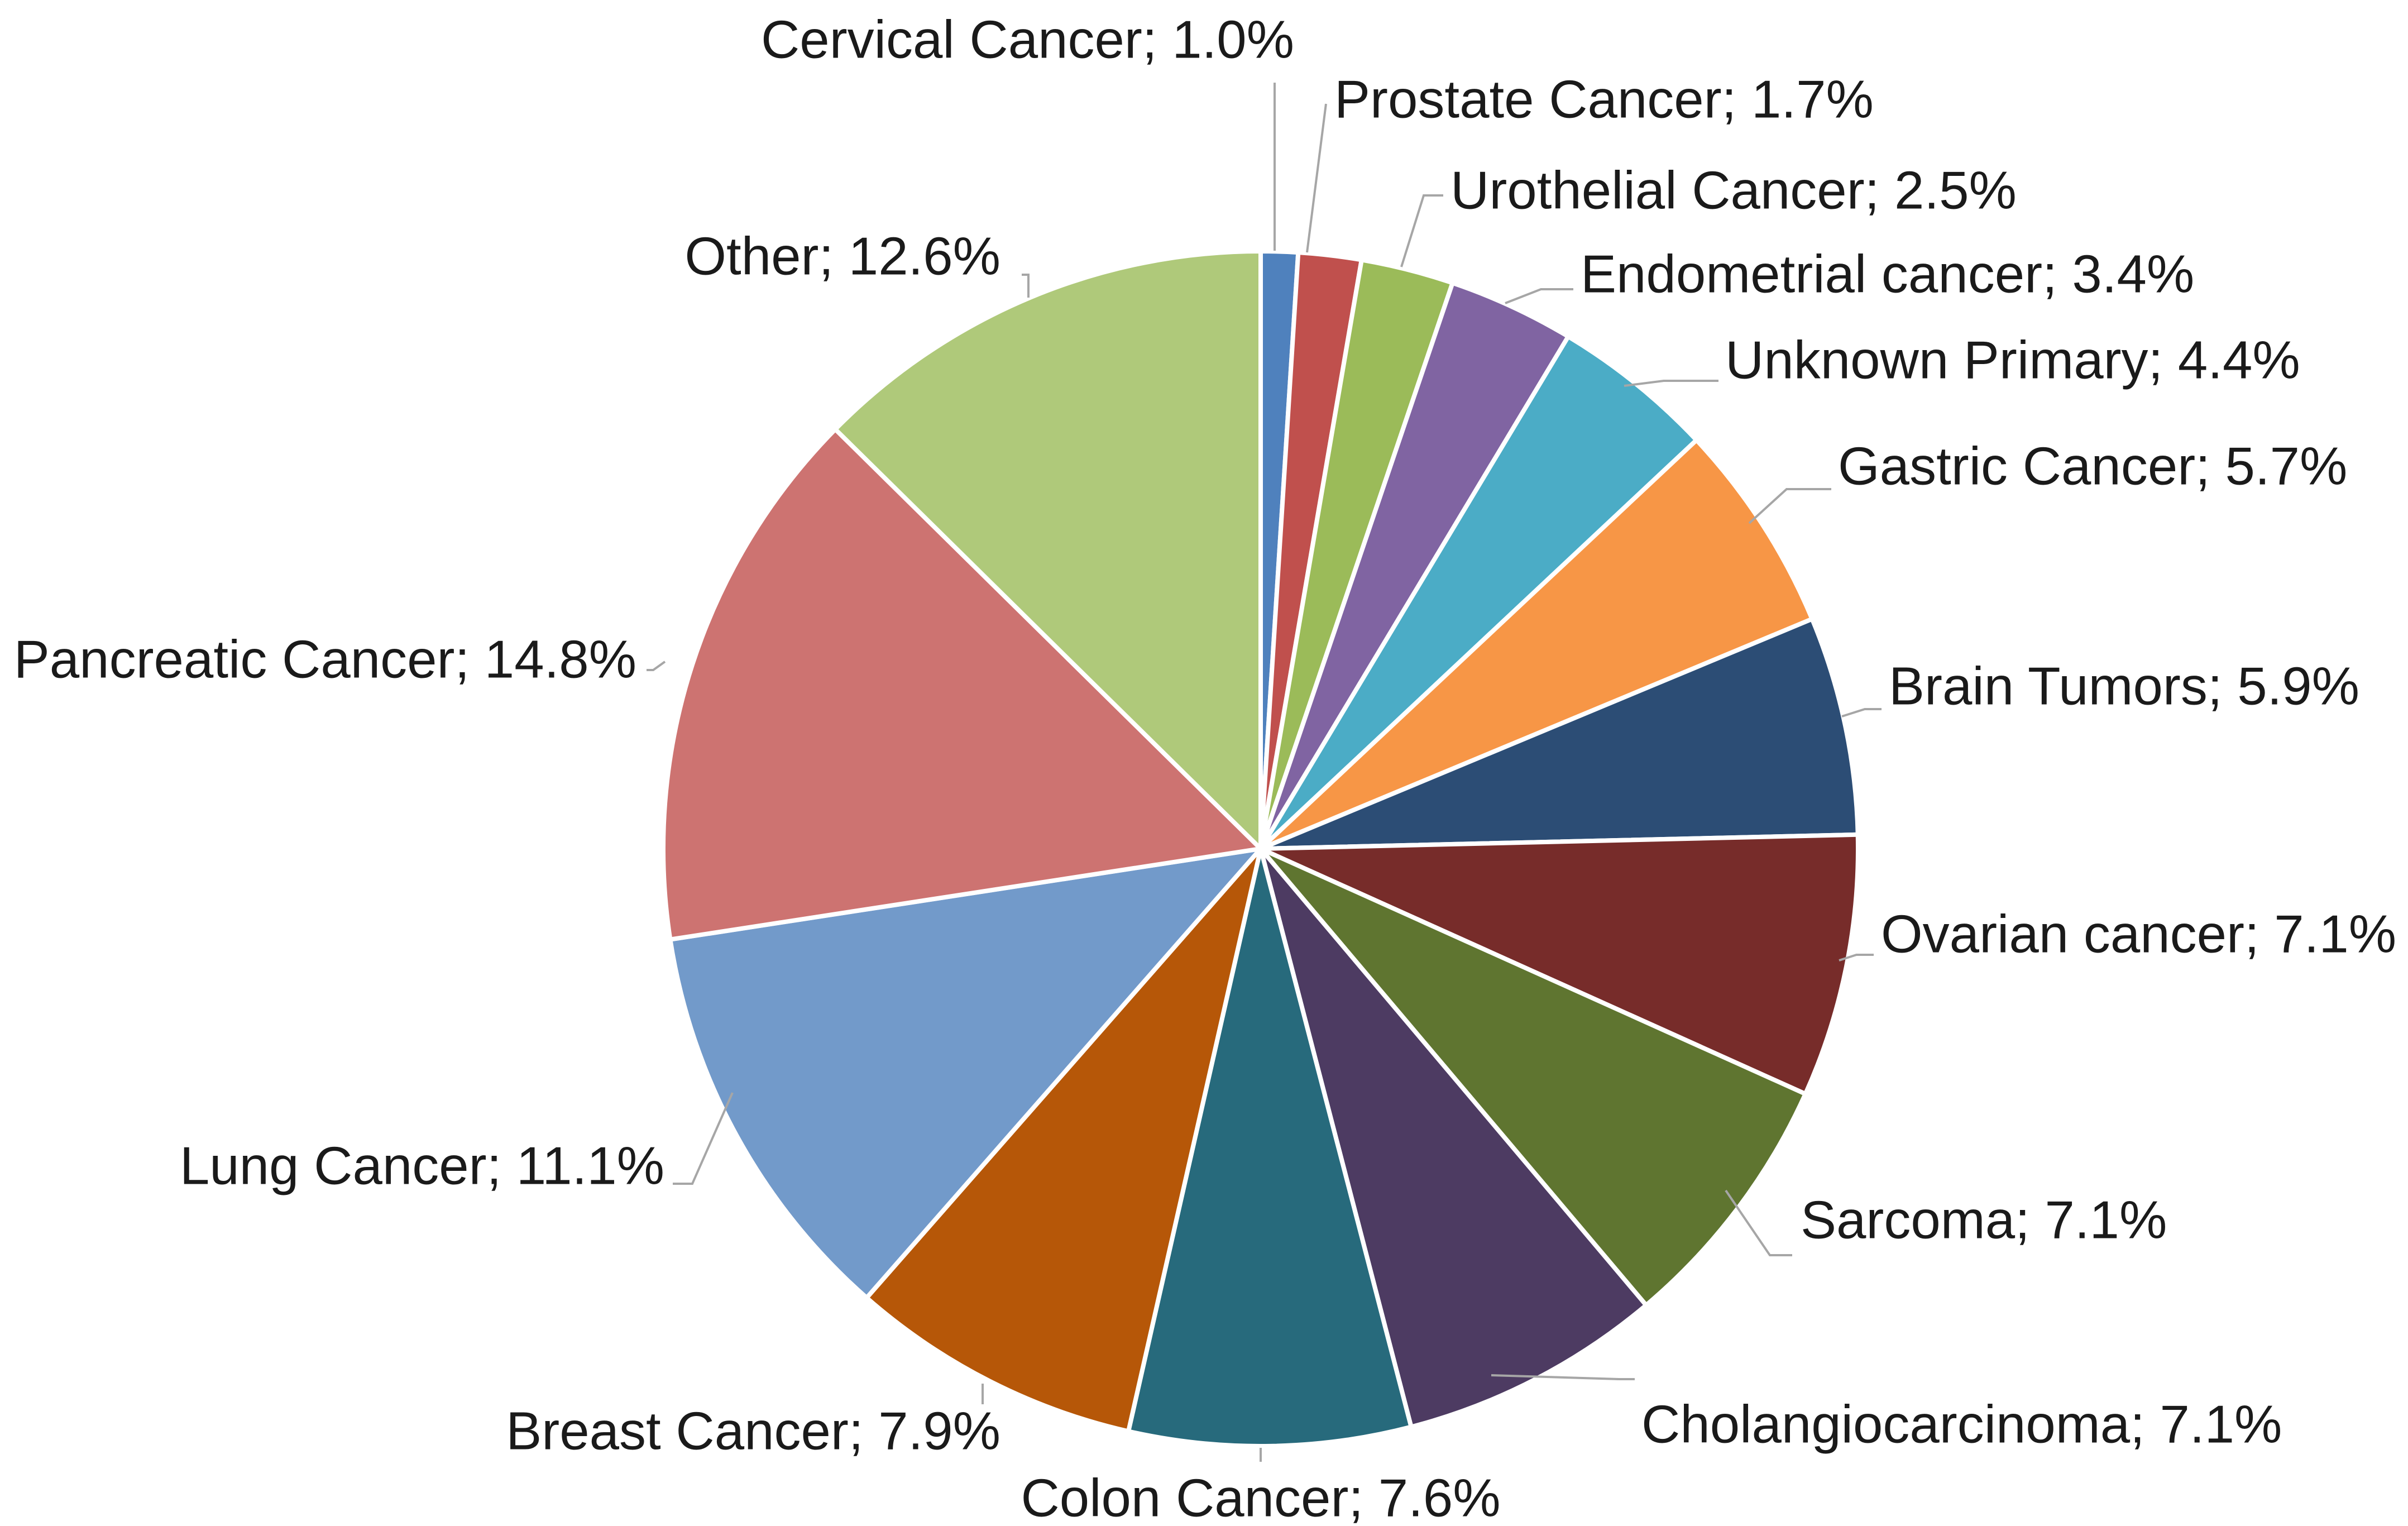 The image size is (2408, 1526). What do you see at coordinates (753, 1431) in the screenshot?
I see `data-label: Breast Cancer; 7.9%` at bounding box center [753, 1431].